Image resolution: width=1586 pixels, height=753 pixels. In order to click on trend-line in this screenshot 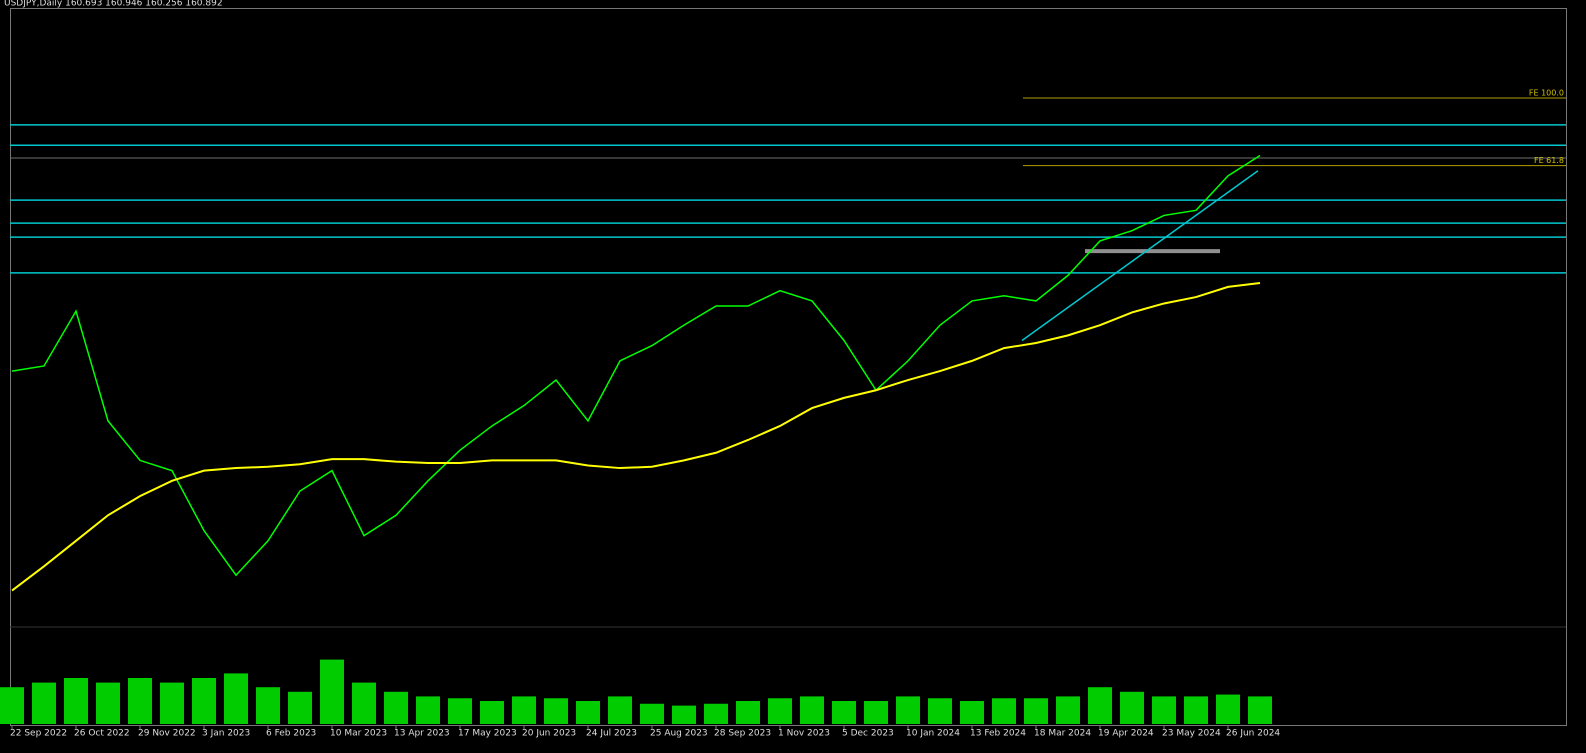, I will do `click(1140, 256)`.